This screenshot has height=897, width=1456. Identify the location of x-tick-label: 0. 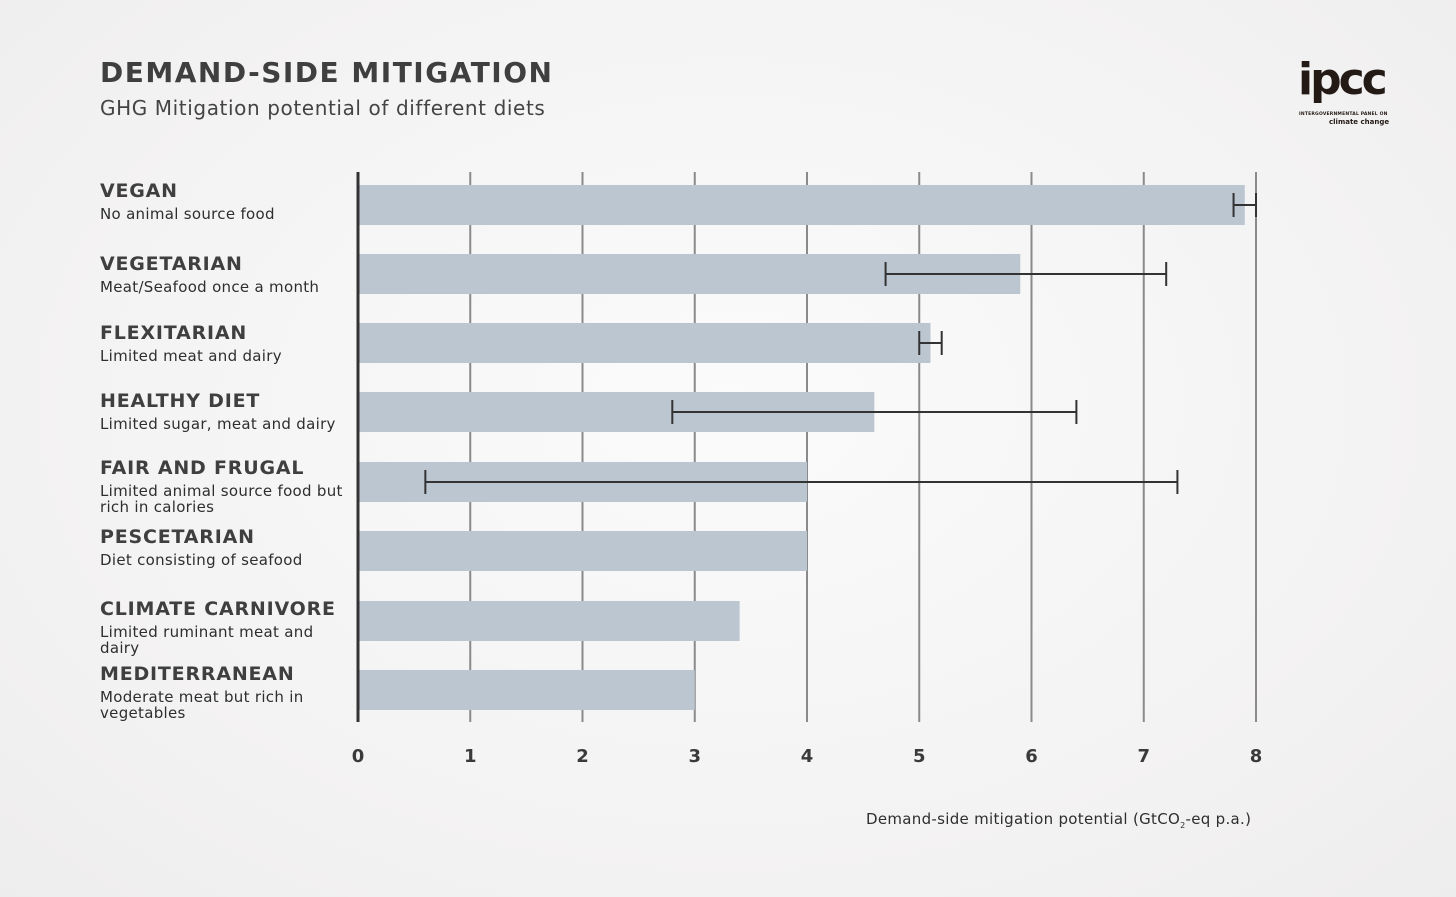
(358, 756).